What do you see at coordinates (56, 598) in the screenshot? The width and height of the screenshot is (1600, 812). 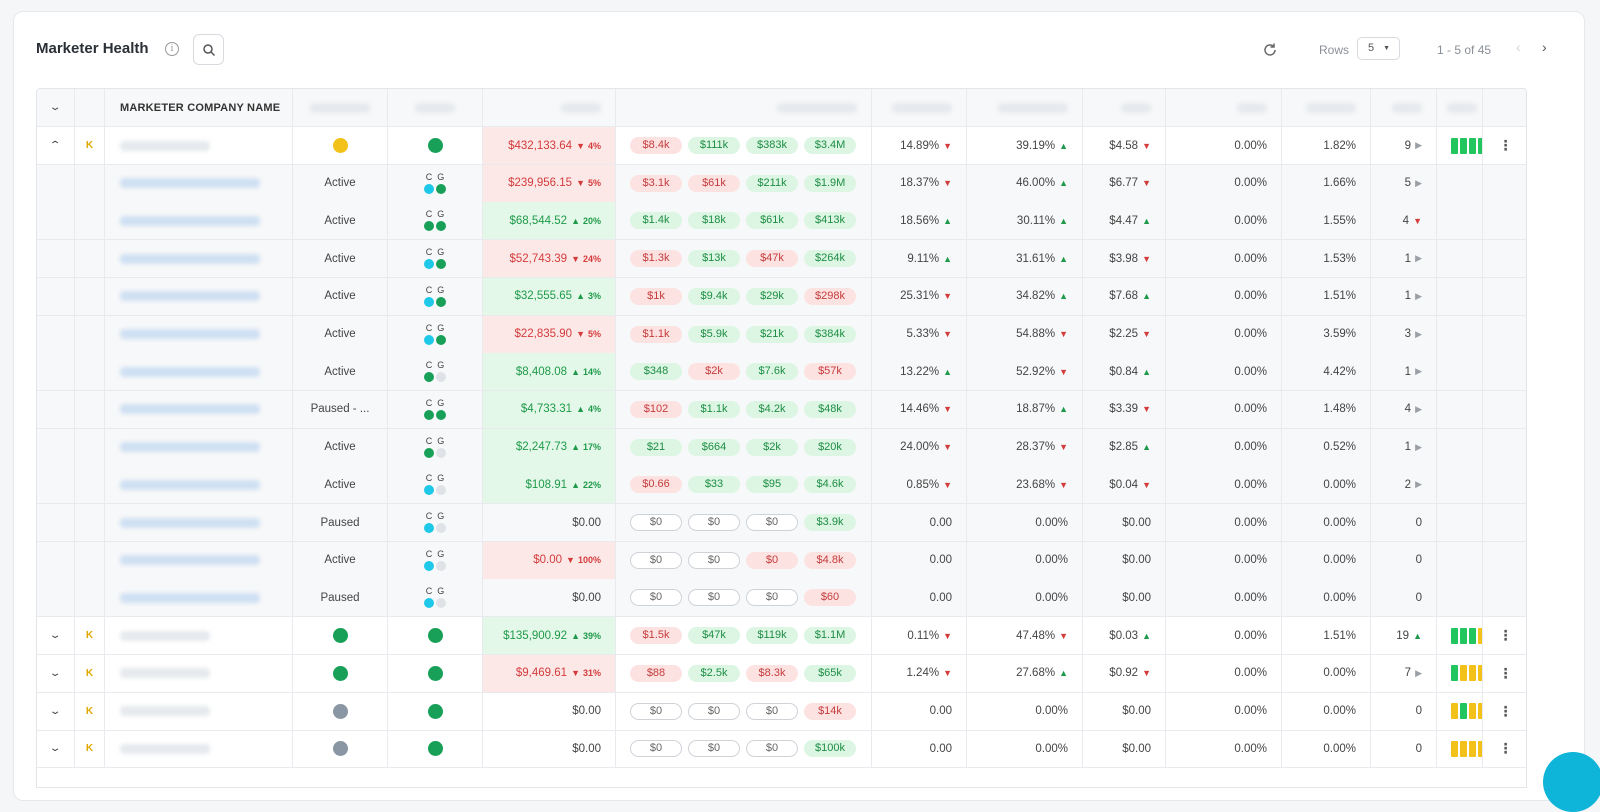 I see `expand-cell` at bounding box center [56, 598].